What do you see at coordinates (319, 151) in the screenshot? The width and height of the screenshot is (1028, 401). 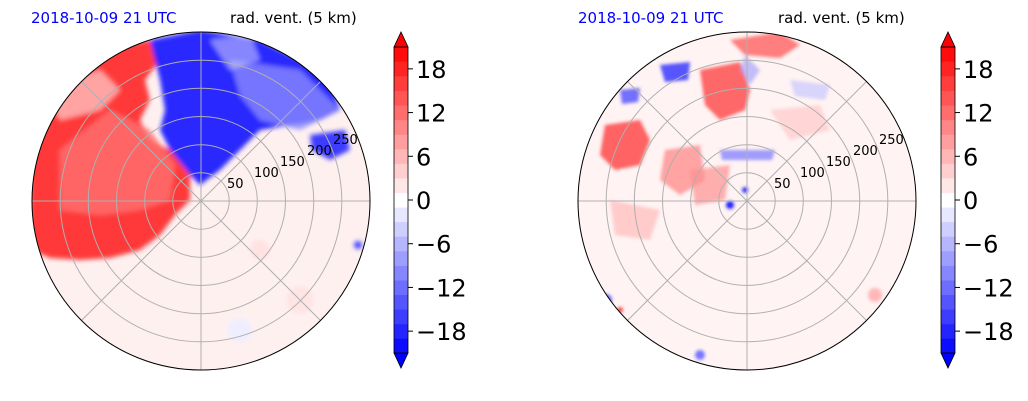 I see `panel-1-rlabel: 200` at bounding box center [319, 151].